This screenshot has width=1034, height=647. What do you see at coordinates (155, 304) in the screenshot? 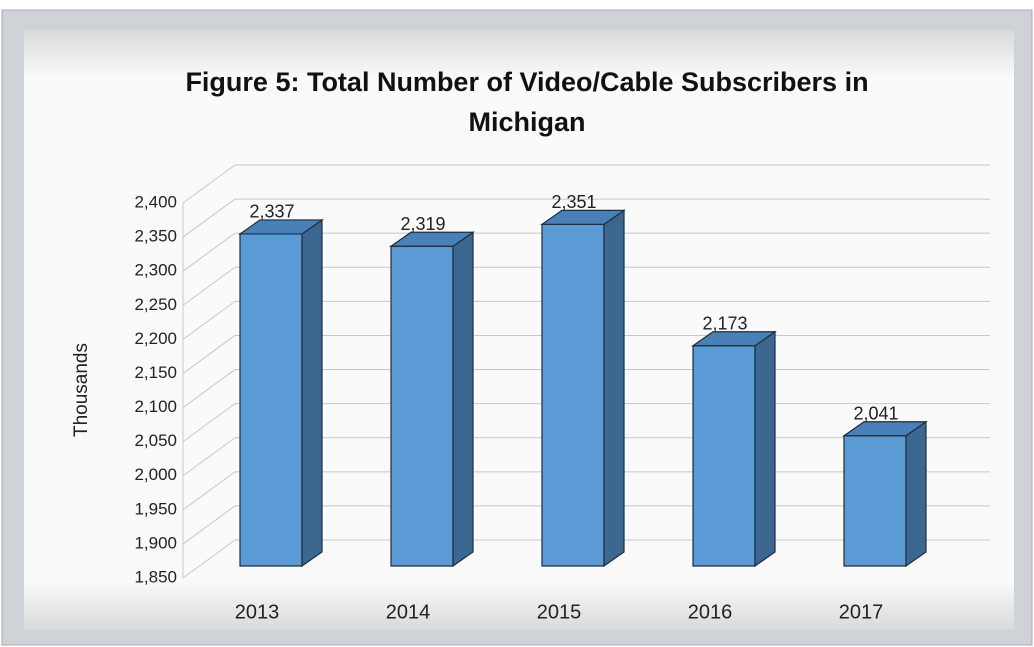
I see `y-tick-label: 2,250` at bounding box center [155, 304].